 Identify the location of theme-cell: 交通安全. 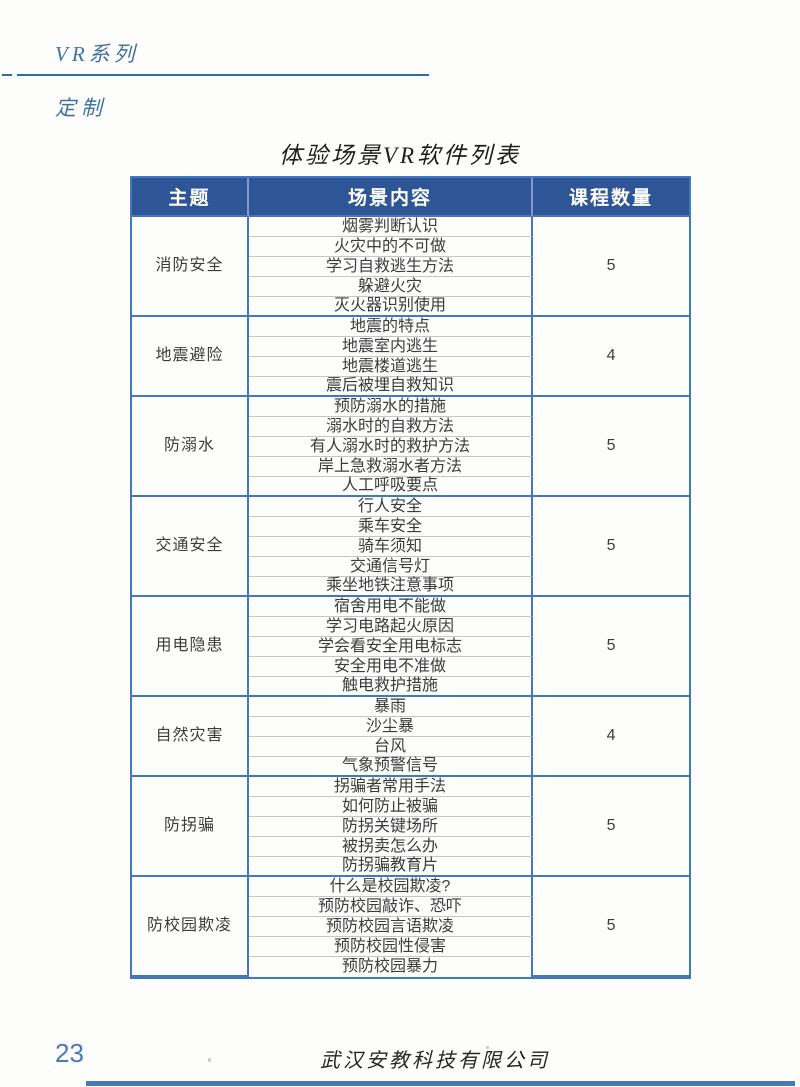
(190, 547).